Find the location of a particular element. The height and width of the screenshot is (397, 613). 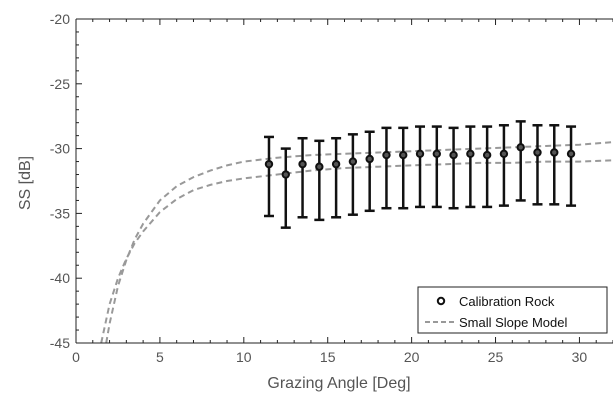

x-tick-label: 25 is located at coordinates (496, 357).